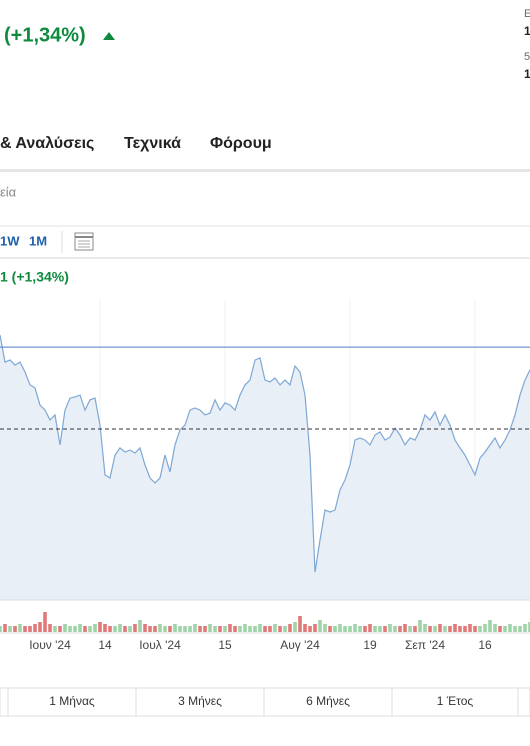 The height and width of the screenshot is (746, 530). I want to click on breadcrumb: εία, so click(8, 191).